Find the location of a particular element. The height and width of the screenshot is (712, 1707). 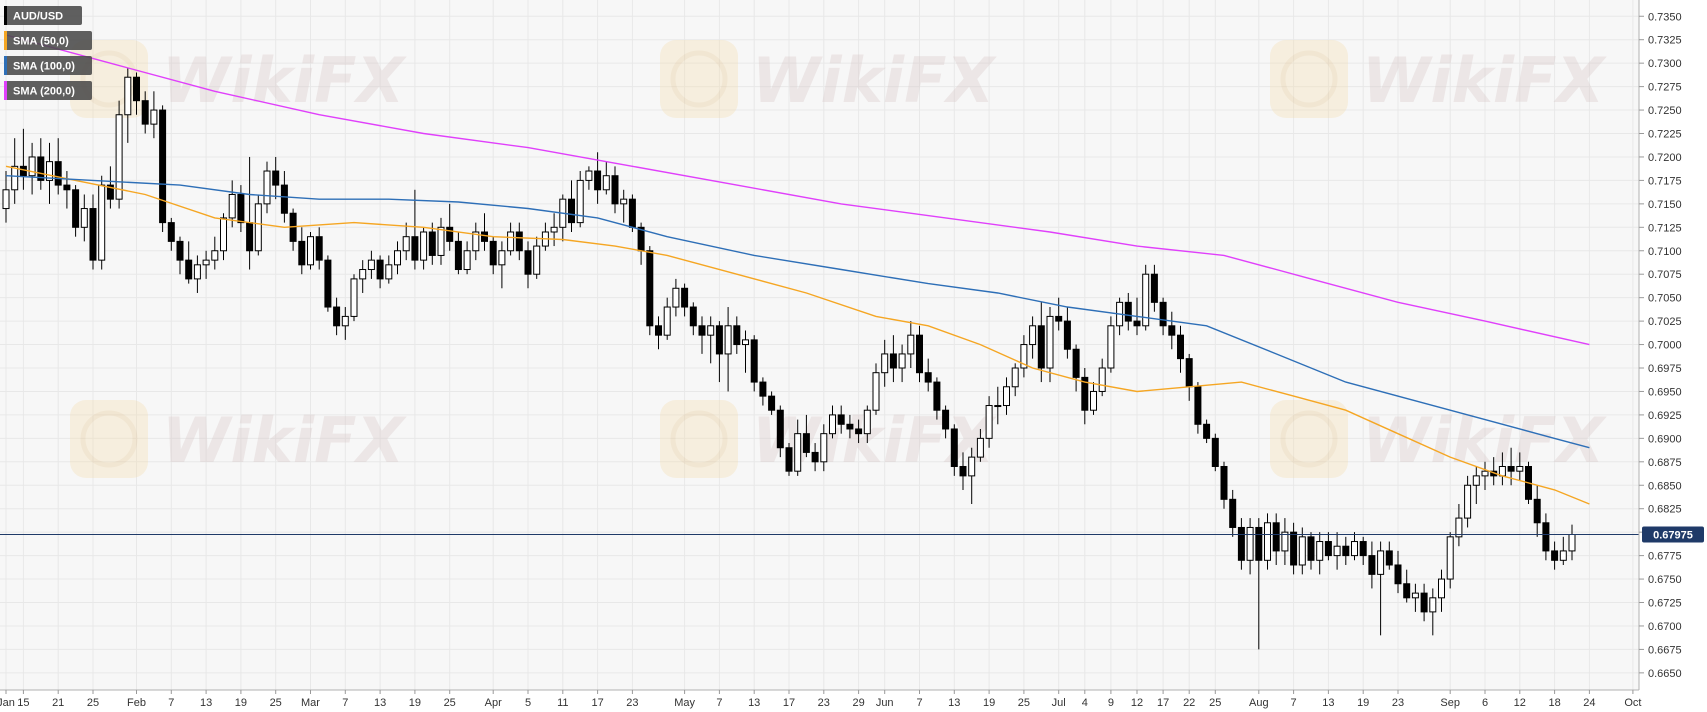

current-price-label: 0.67975 is located at coordinates (1673, 536).